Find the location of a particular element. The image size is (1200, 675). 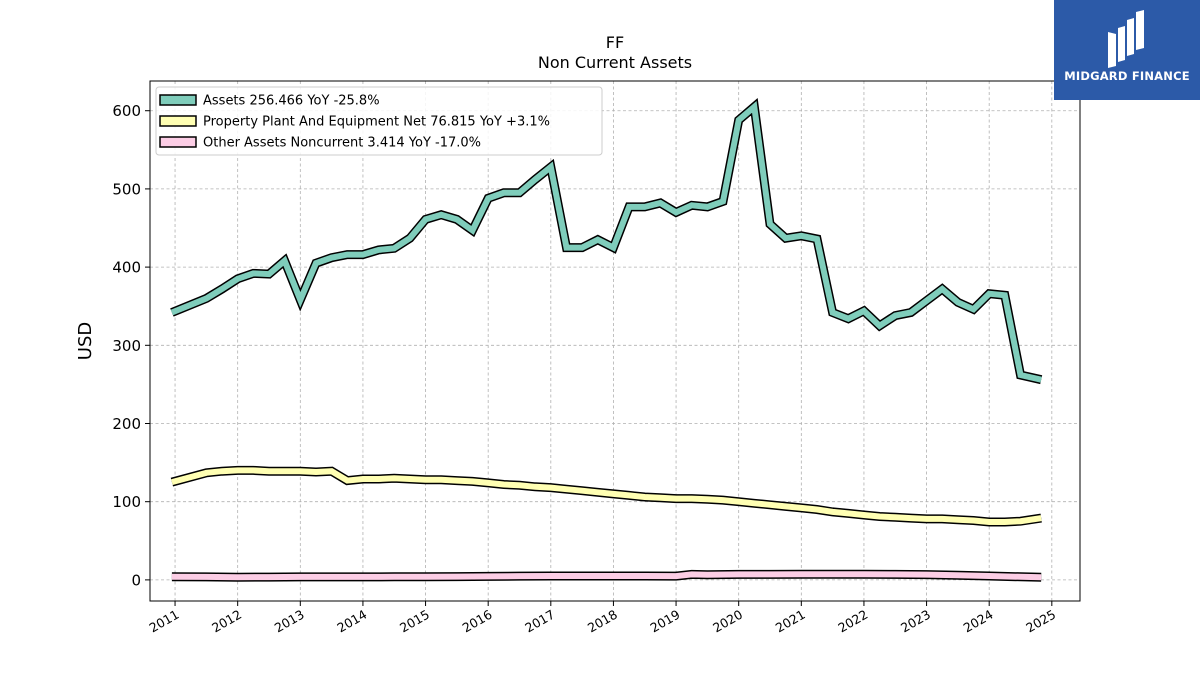

x-tick-label: 2012 is located at coordinates (226, 621).